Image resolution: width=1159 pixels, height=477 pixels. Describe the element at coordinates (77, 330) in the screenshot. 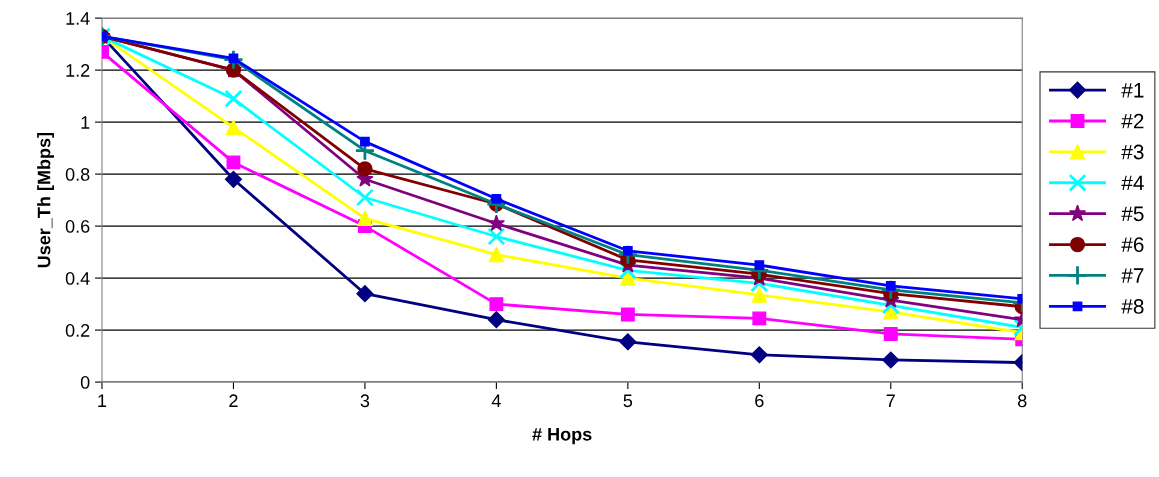

I see `y-tick-label: 0.2` at that location.